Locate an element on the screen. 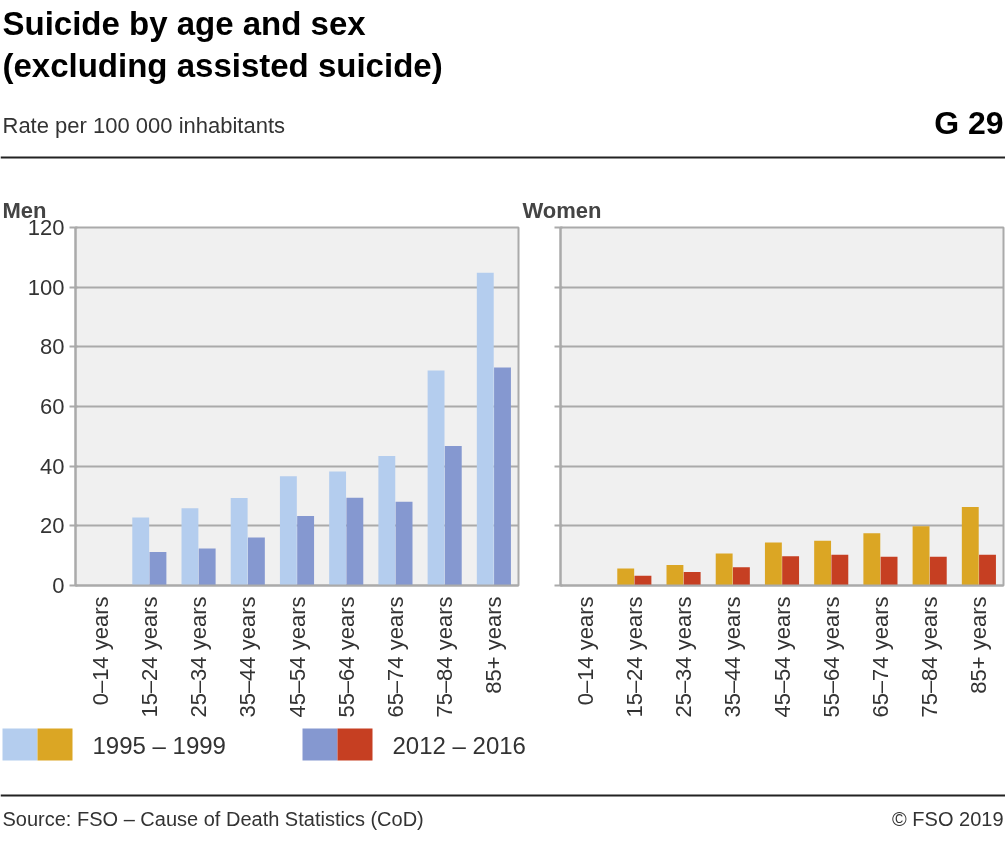 This screenshot has height=843, width=1005. y-tick-label: 80 is located at coordinates (52, 347).